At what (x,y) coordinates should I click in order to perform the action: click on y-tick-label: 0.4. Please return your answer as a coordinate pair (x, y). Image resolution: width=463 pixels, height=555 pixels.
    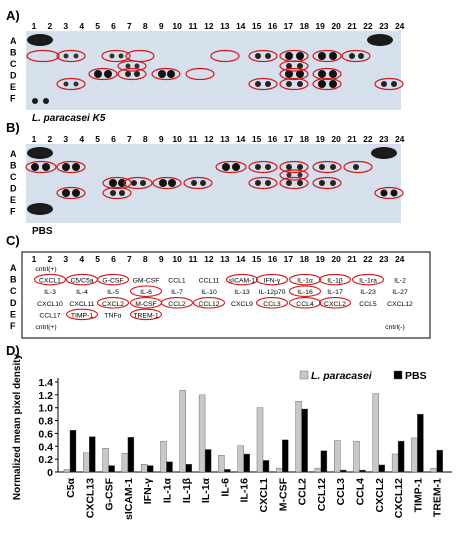
    Looking at the image, I should click on (45, 447).